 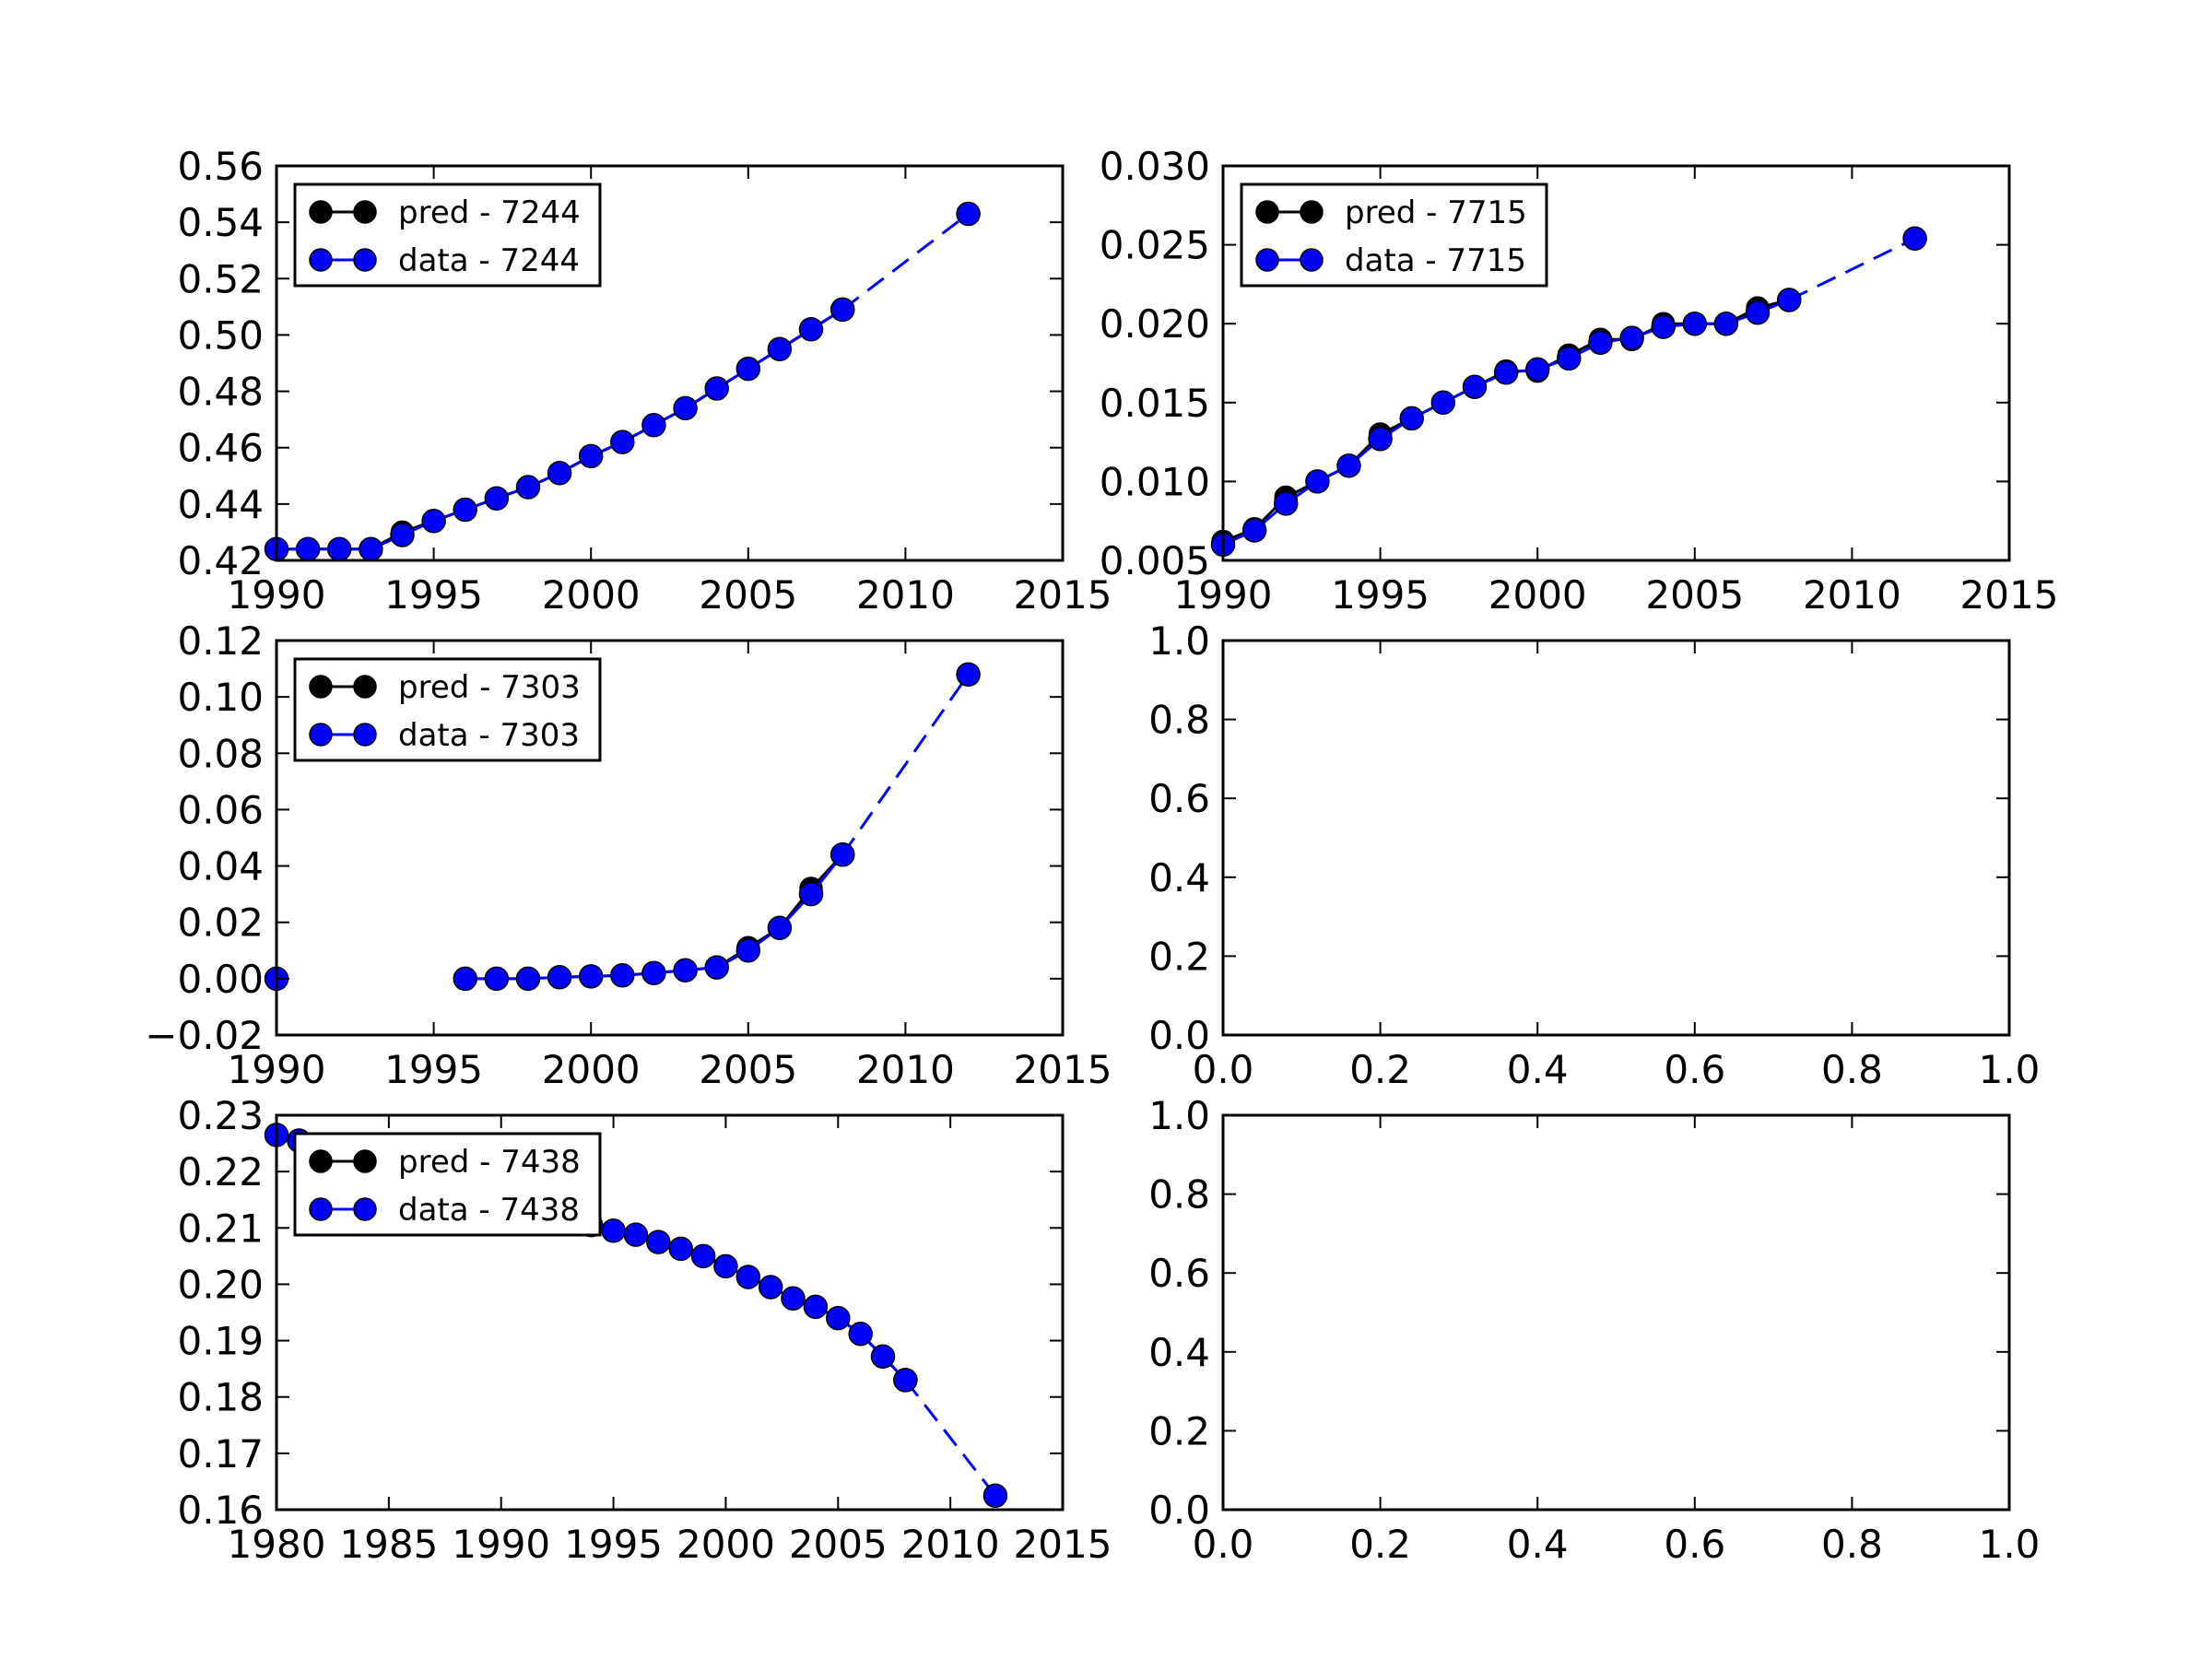 I want to click on legend-label: data - 7303, so click(x=489, y=735).